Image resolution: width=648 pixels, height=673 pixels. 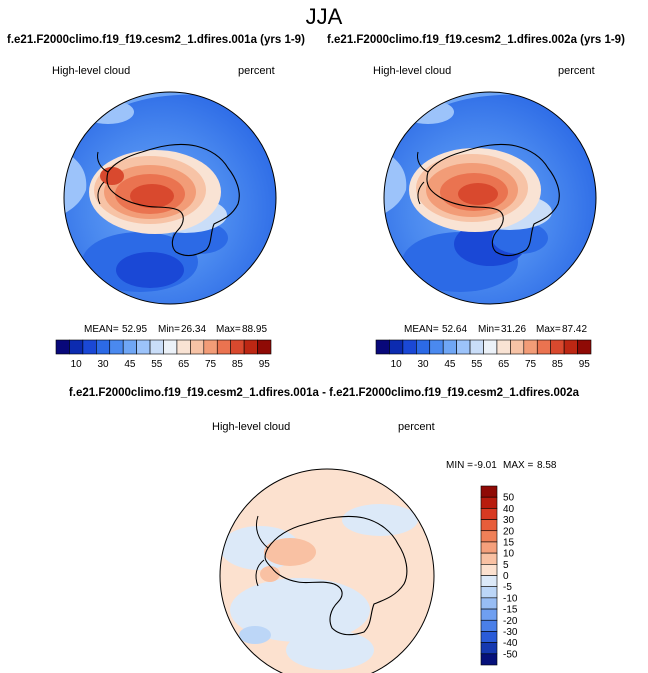 What do you see at coordinates (477, 364) in the screenshot?
I see `panel-2-colorbar-tick-label: 55` at bounding box center [477, 364].